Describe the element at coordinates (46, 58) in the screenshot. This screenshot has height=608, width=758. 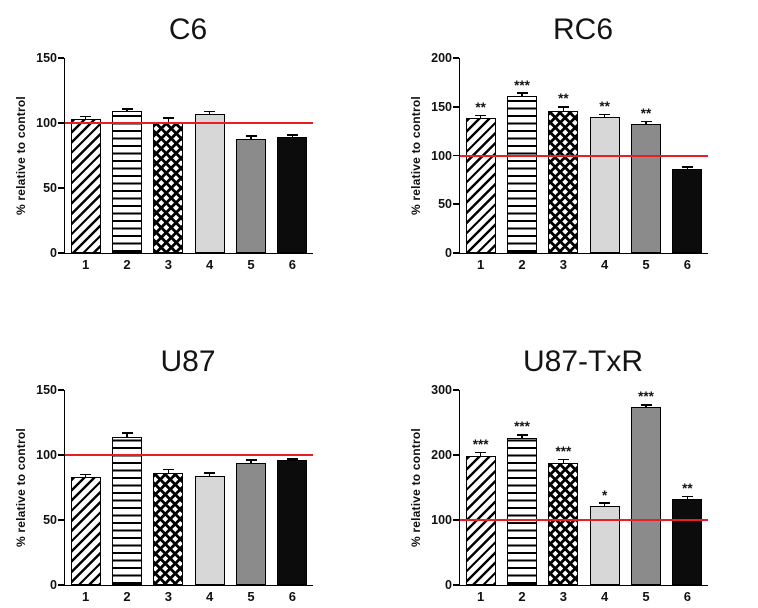
I see `y-tick-label: 150` at that location.